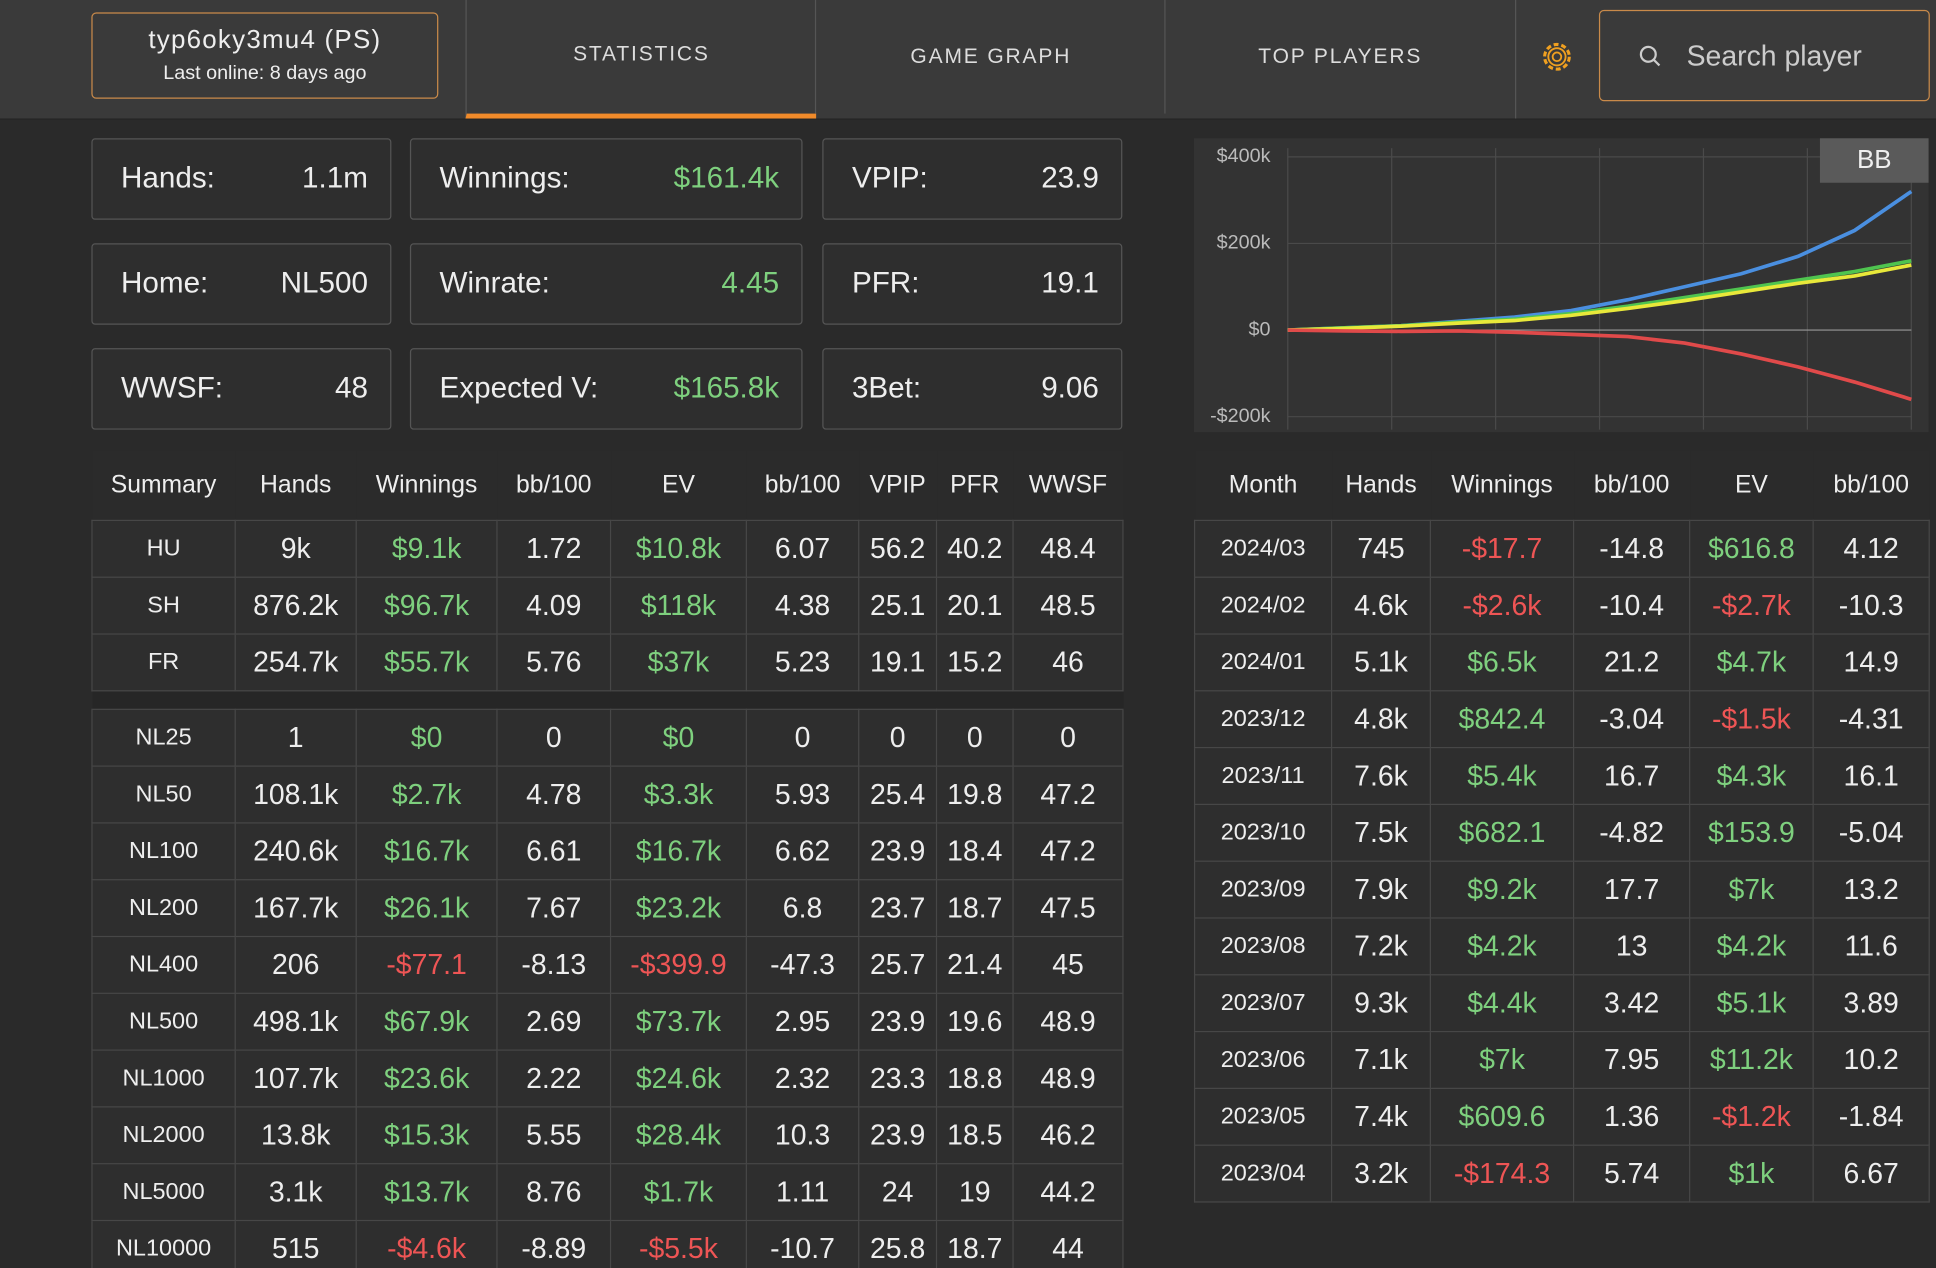 This screenshot has height=1268, width=1936. I want to click on table-cell: 7.2k, so click(1381, 946).